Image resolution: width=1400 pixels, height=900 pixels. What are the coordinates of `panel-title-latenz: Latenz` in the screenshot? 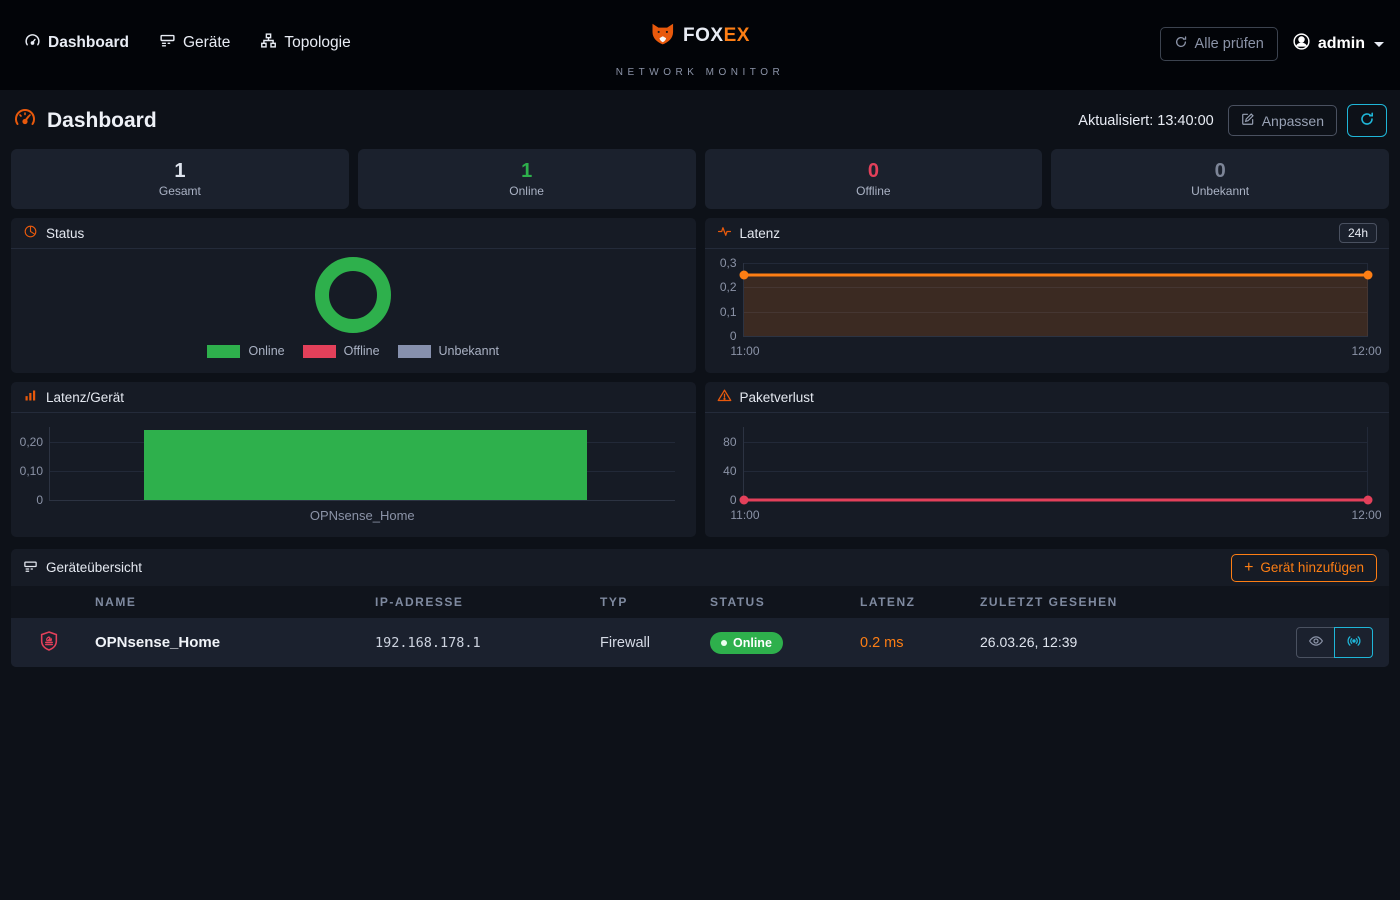 It's located at (760, 233).